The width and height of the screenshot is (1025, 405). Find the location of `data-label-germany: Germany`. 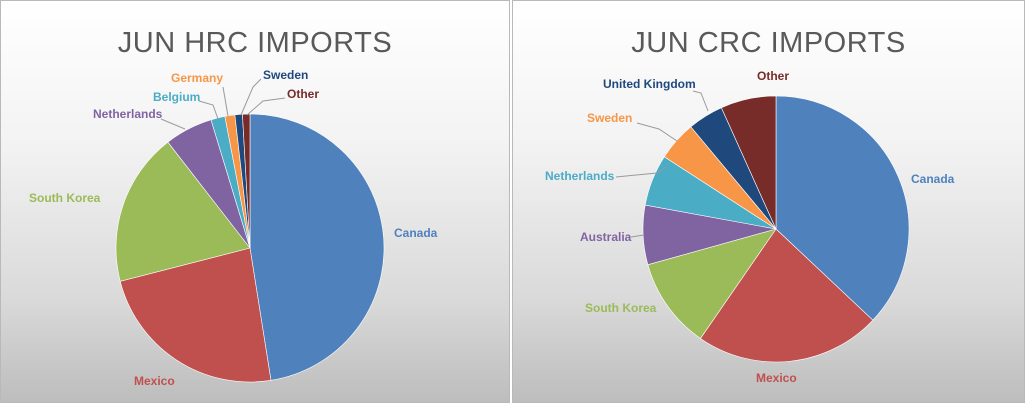

data-label-germany: Germany is located at coordinates (197, 78).